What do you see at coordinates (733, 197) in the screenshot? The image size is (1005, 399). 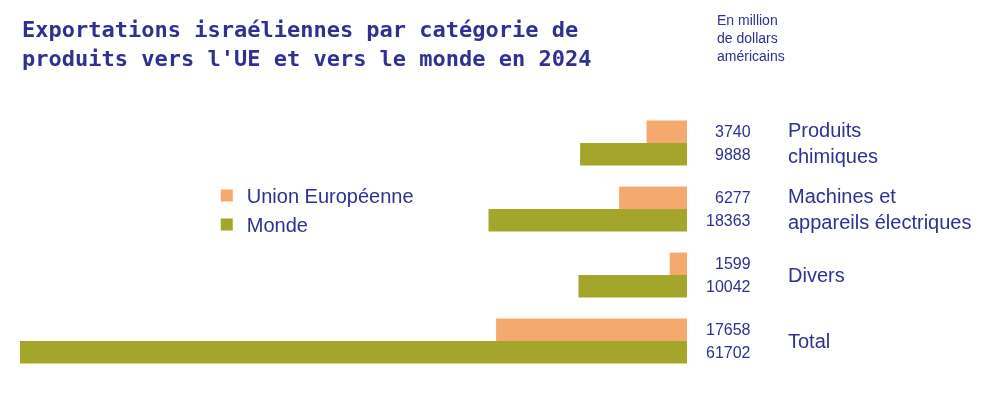 I see `data-label: 6277` at bounding box center [733, 197].